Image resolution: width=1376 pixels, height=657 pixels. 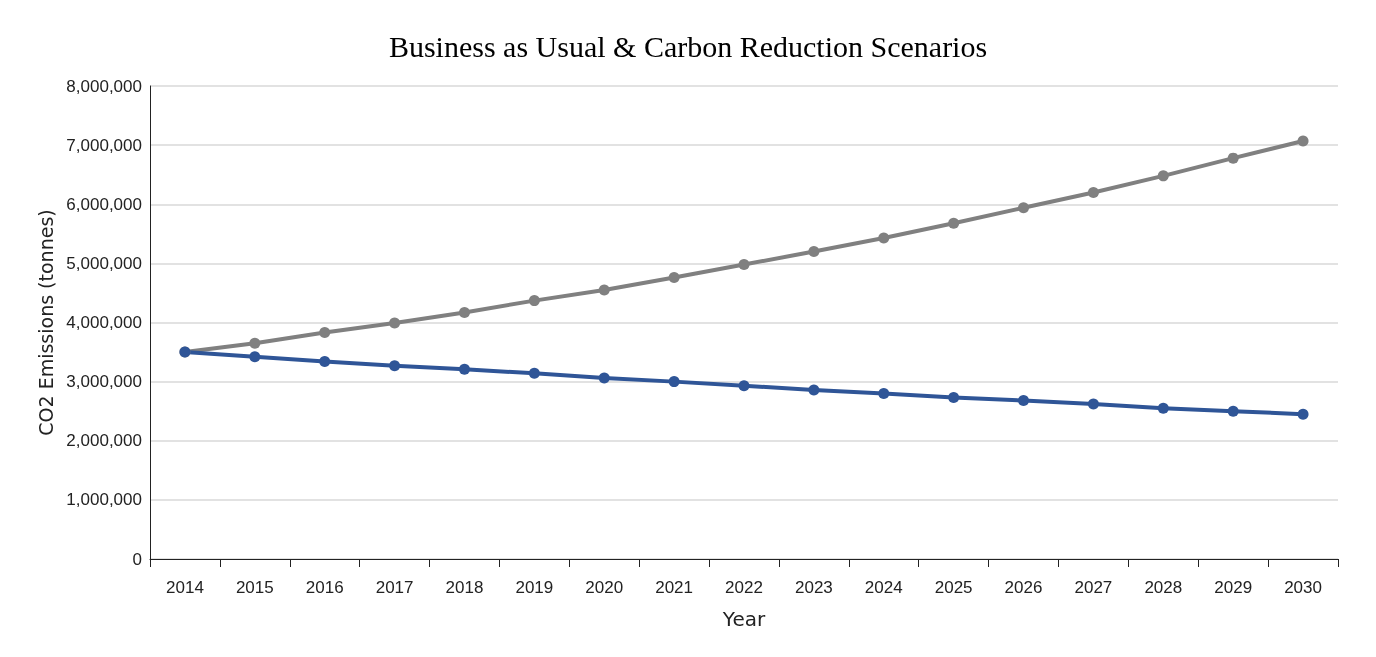 I want to click on x-tick-label: 2029, so click(x=1233, y=587).